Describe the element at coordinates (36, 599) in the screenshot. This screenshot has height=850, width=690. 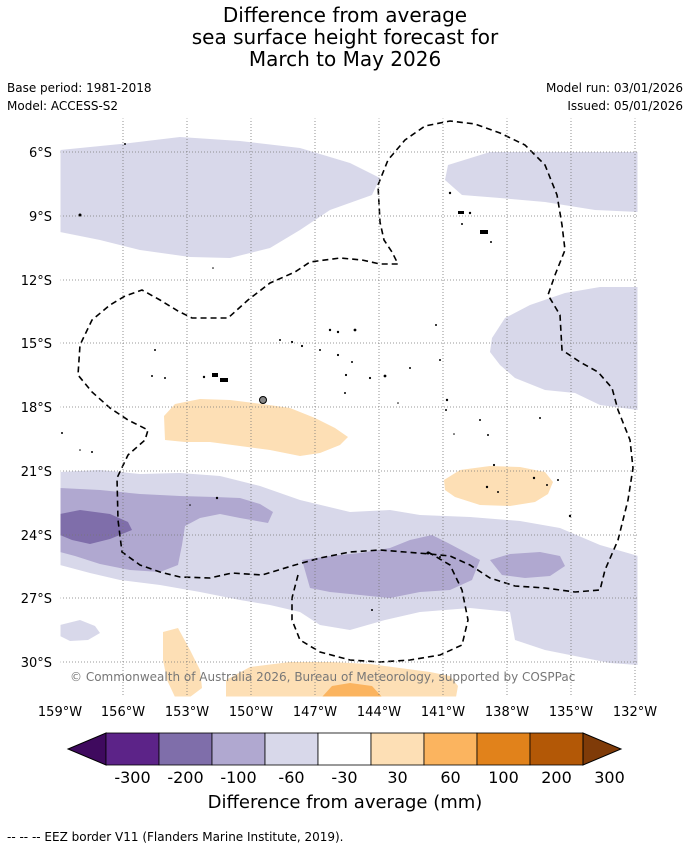
I see `lat-tick-label: 27°S` at that location.